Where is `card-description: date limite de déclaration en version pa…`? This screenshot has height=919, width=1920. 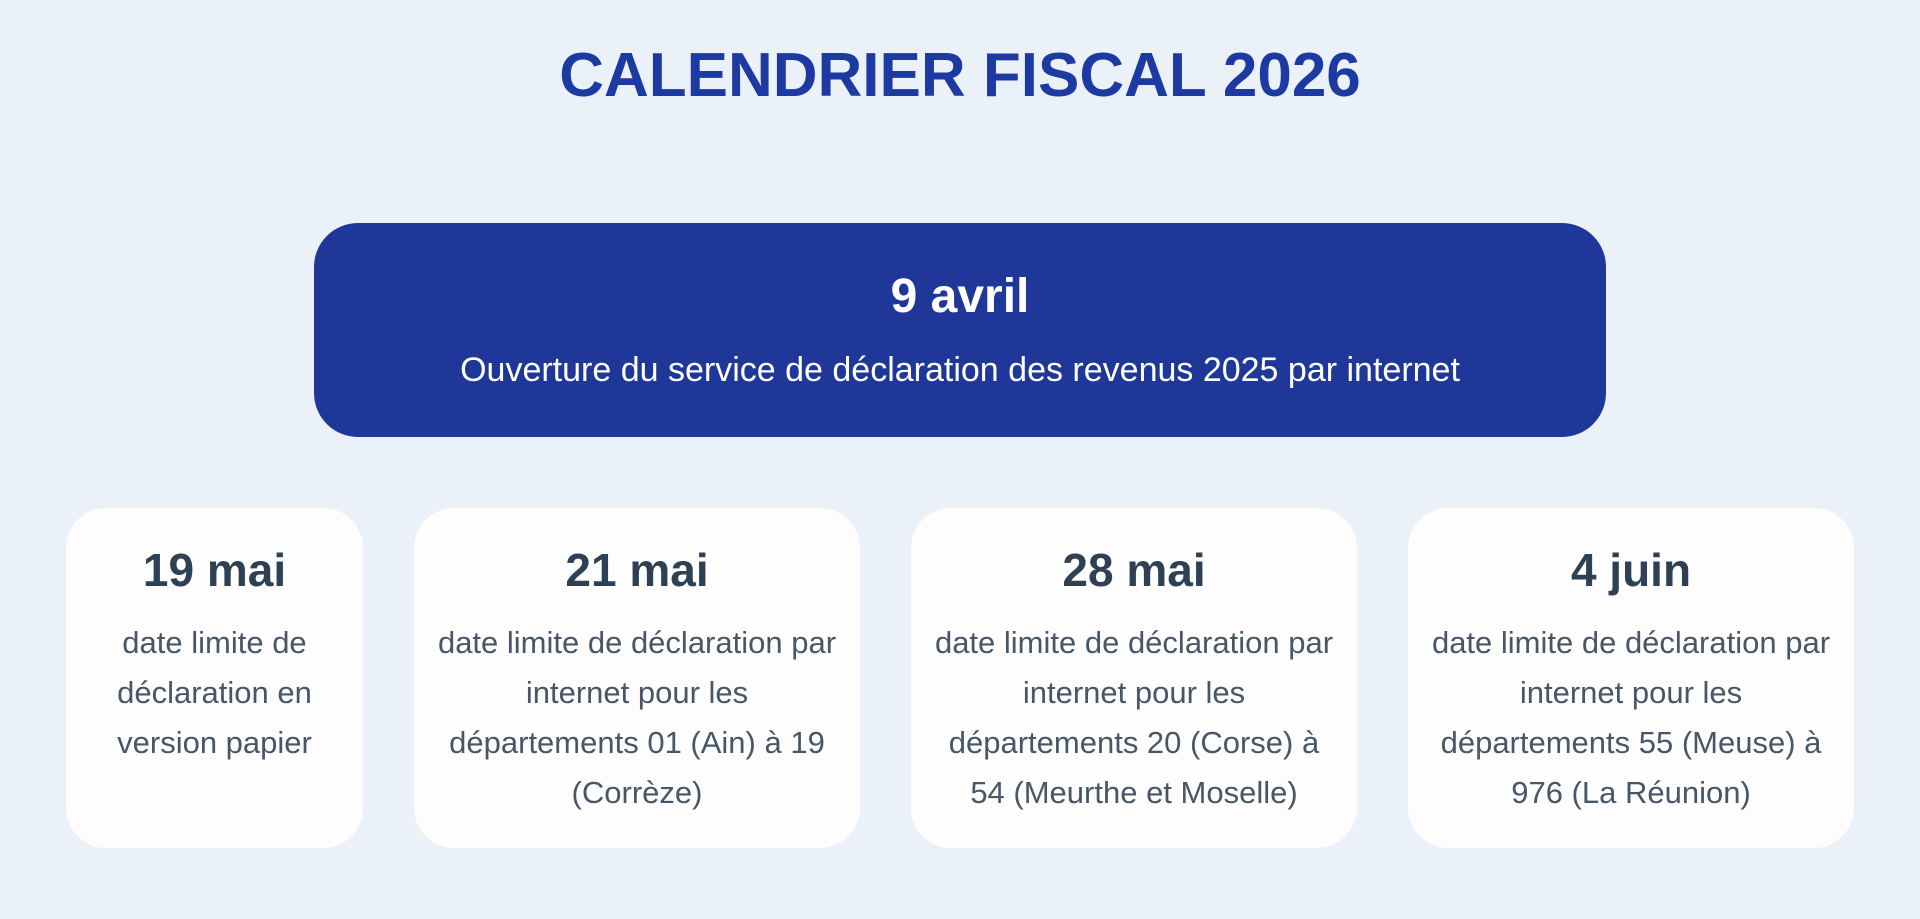
card-description: date limite de déclaration en version pa… is located at coordinates (214, 692).